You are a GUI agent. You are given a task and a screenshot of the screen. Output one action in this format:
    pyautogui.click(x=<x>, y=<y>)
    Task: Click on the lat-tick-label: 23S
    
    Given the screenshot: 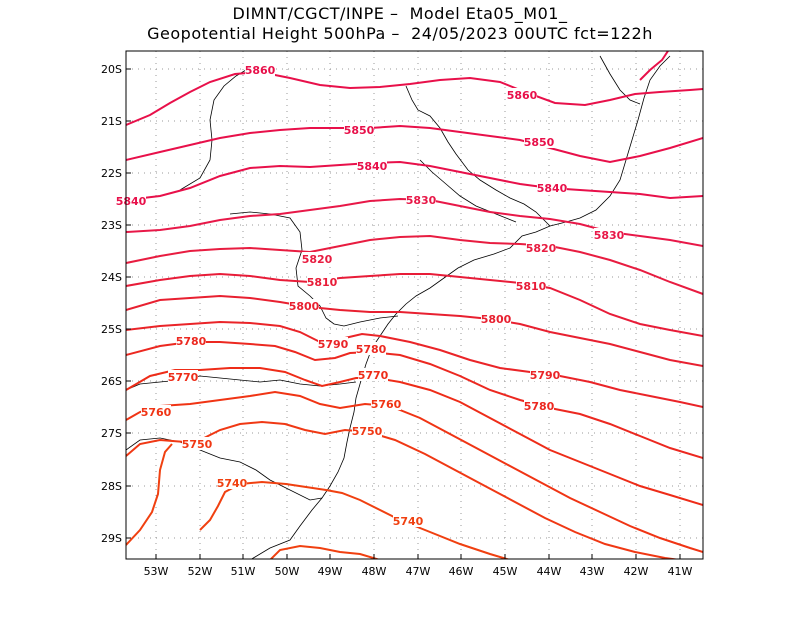 What is the action you would take?
    pyautogui.click(x=111, y=225)
    